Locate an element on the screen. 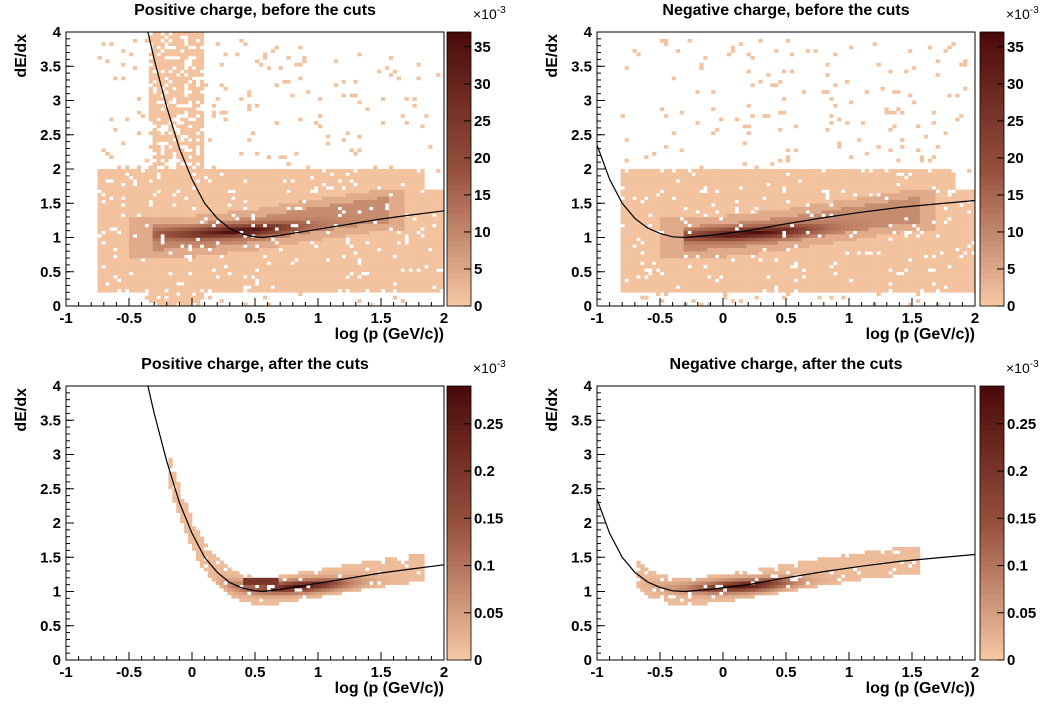  y-axis-label: dE/dx is located at coordinates (21, 56).